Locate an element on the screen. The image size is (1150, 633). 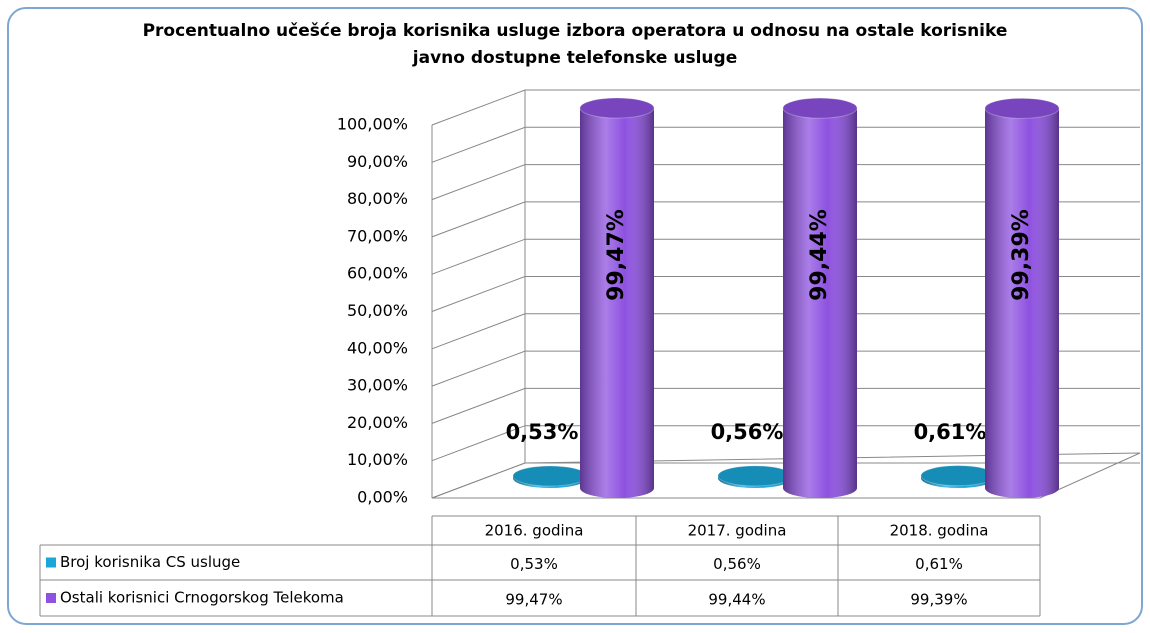
x-tick-label: 2018. godina is located at coordinates (939, 531).